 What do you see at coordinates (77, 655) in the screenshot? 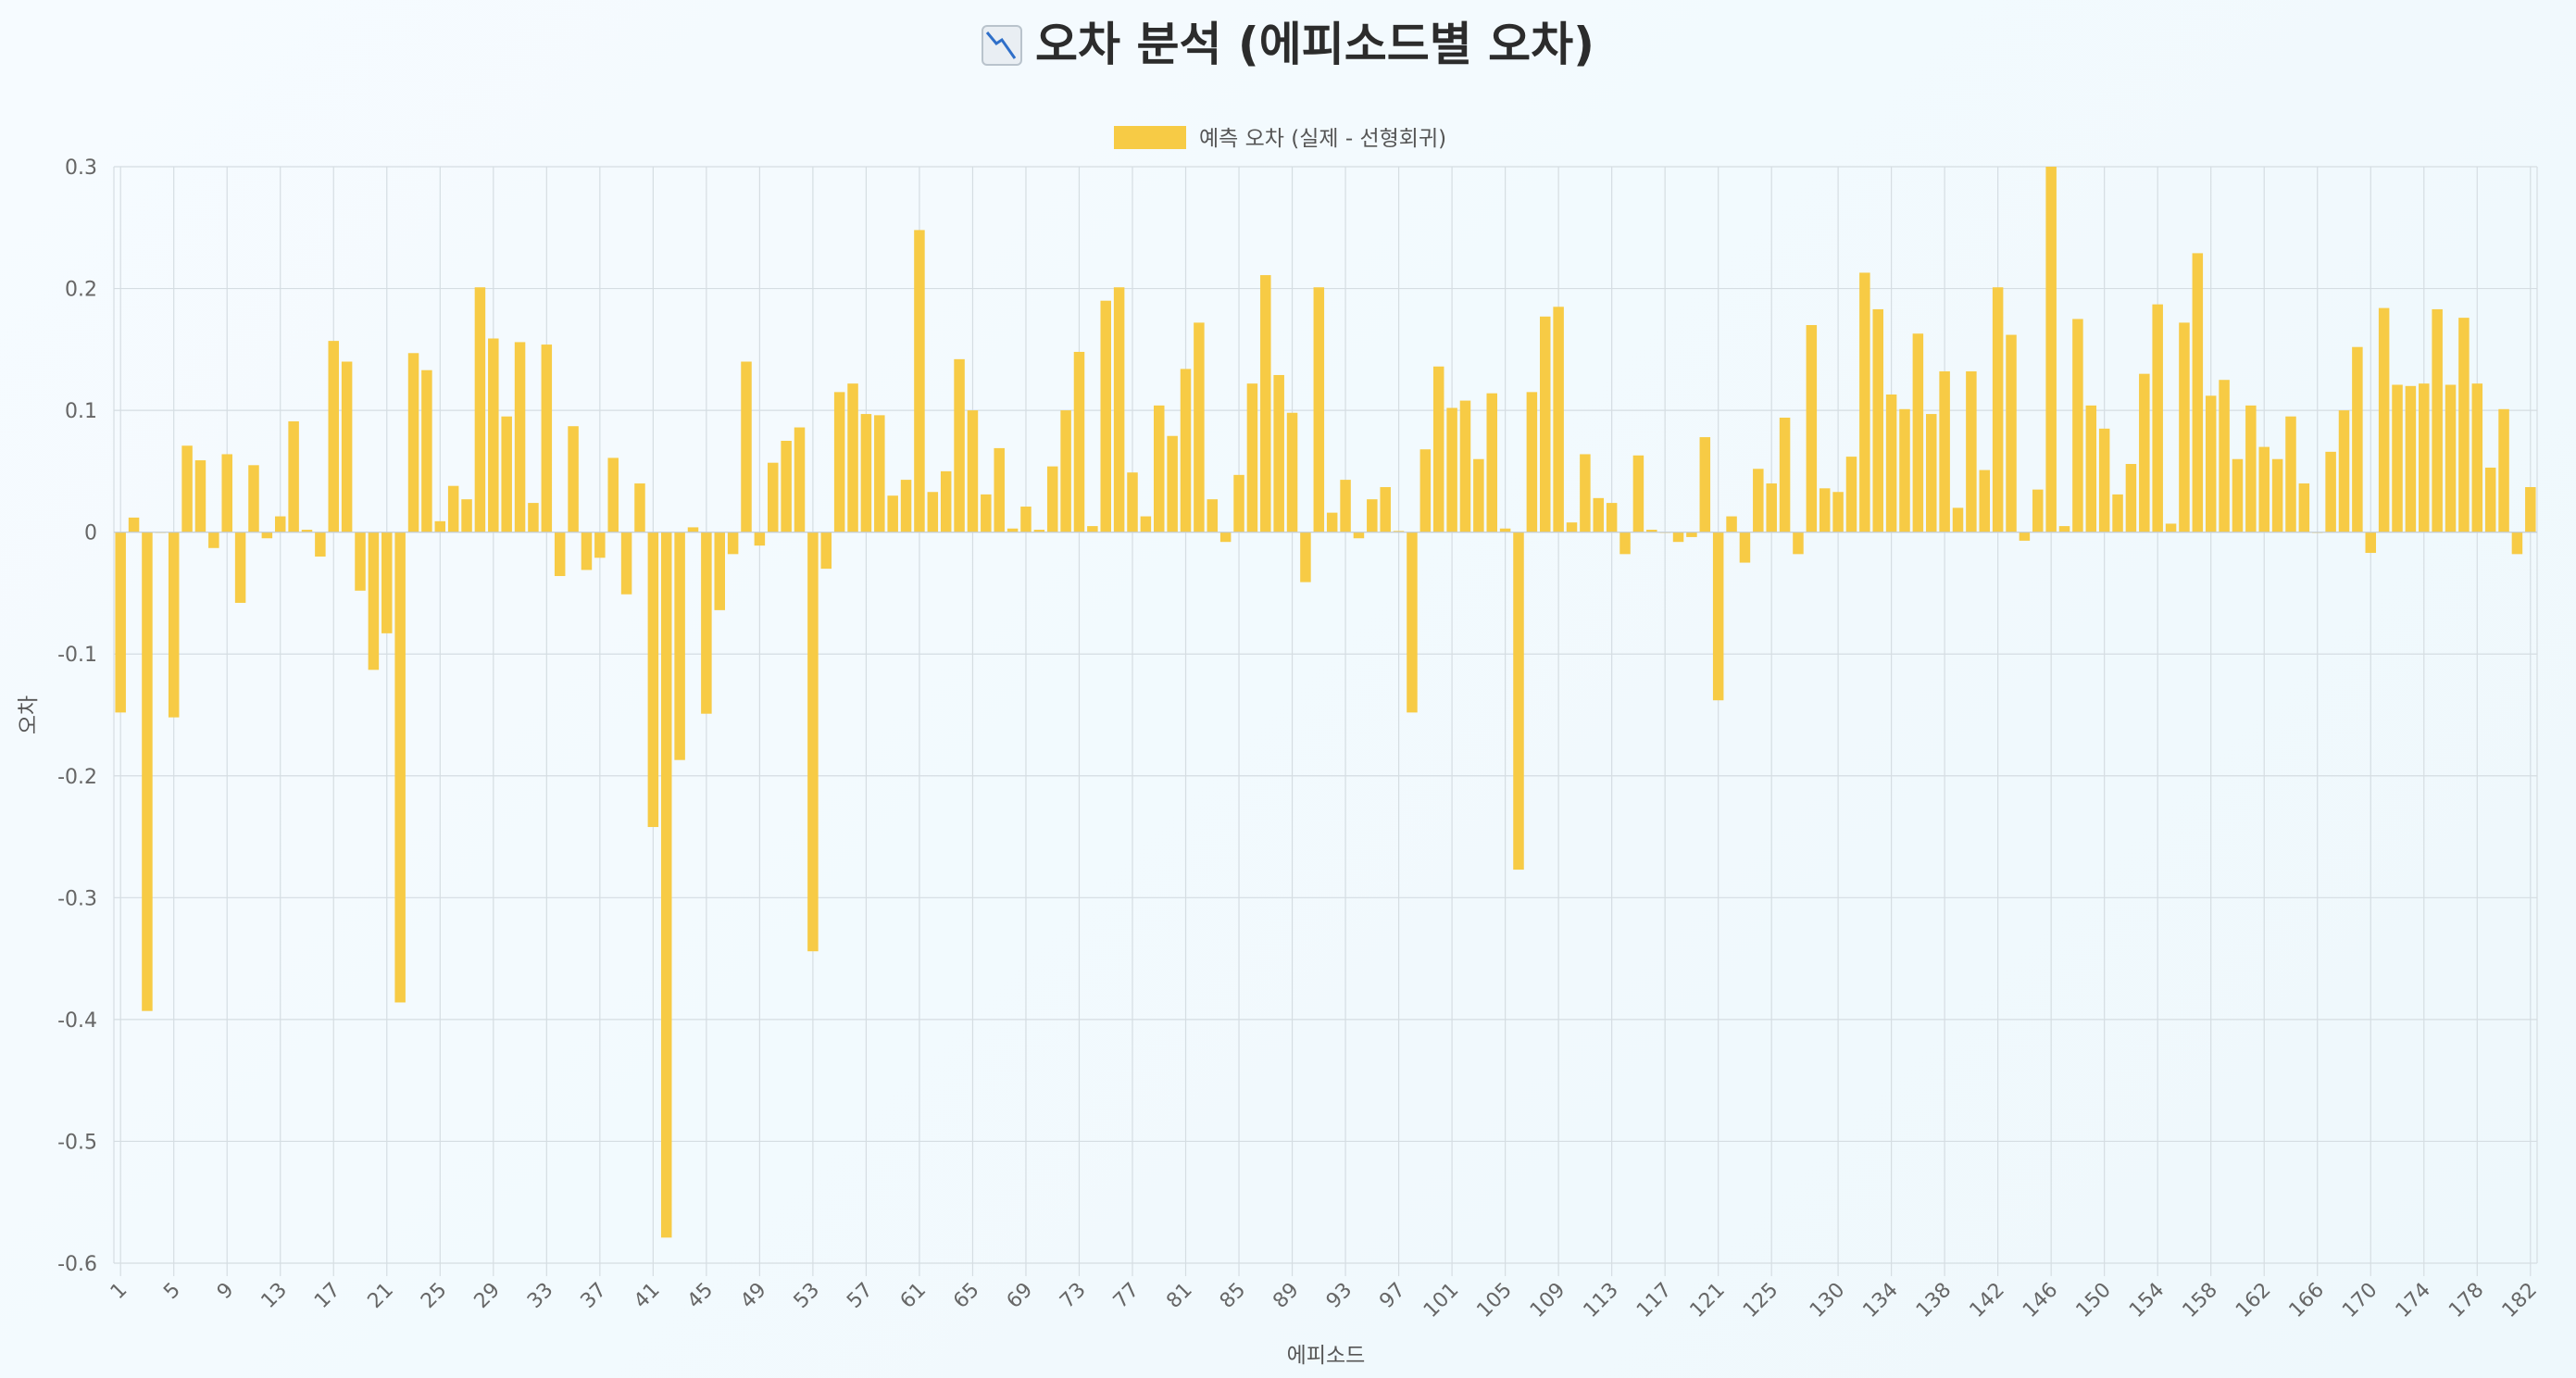
I see `y-tick-label: -0.1` at bounding box center [77, 655].